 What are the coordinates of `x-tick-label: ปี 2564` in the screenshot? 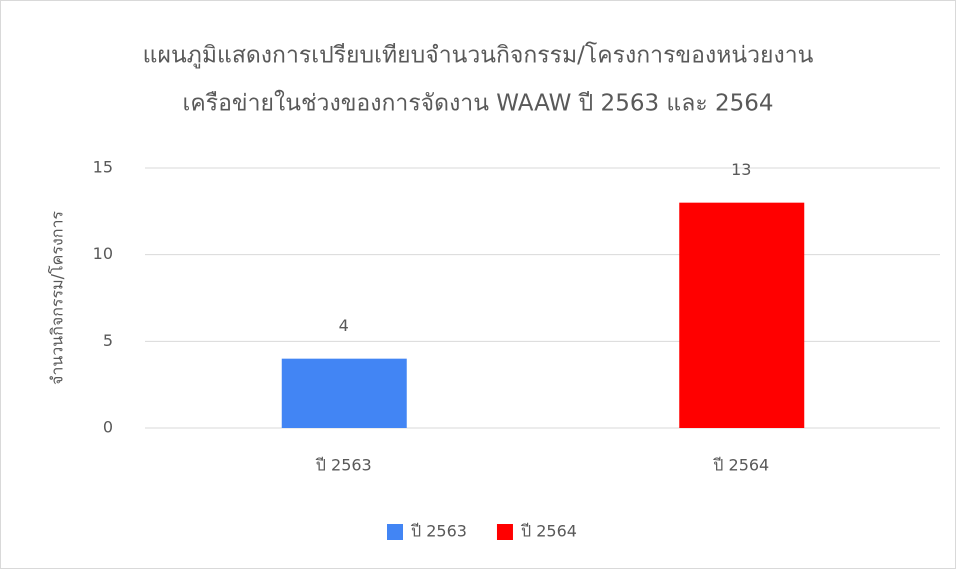 It's located at (741, 465).